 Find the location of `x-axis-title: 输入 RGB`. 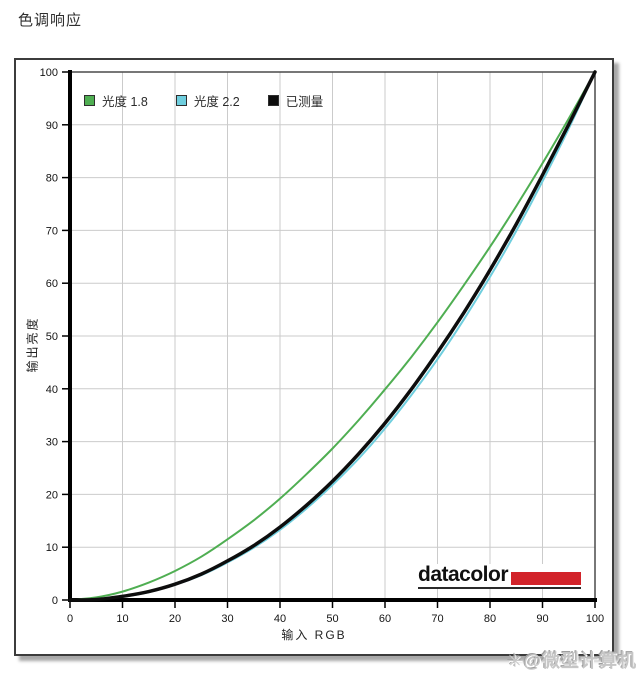

x-axis-title: 输入 RGB is located at coordinates (314, 635).